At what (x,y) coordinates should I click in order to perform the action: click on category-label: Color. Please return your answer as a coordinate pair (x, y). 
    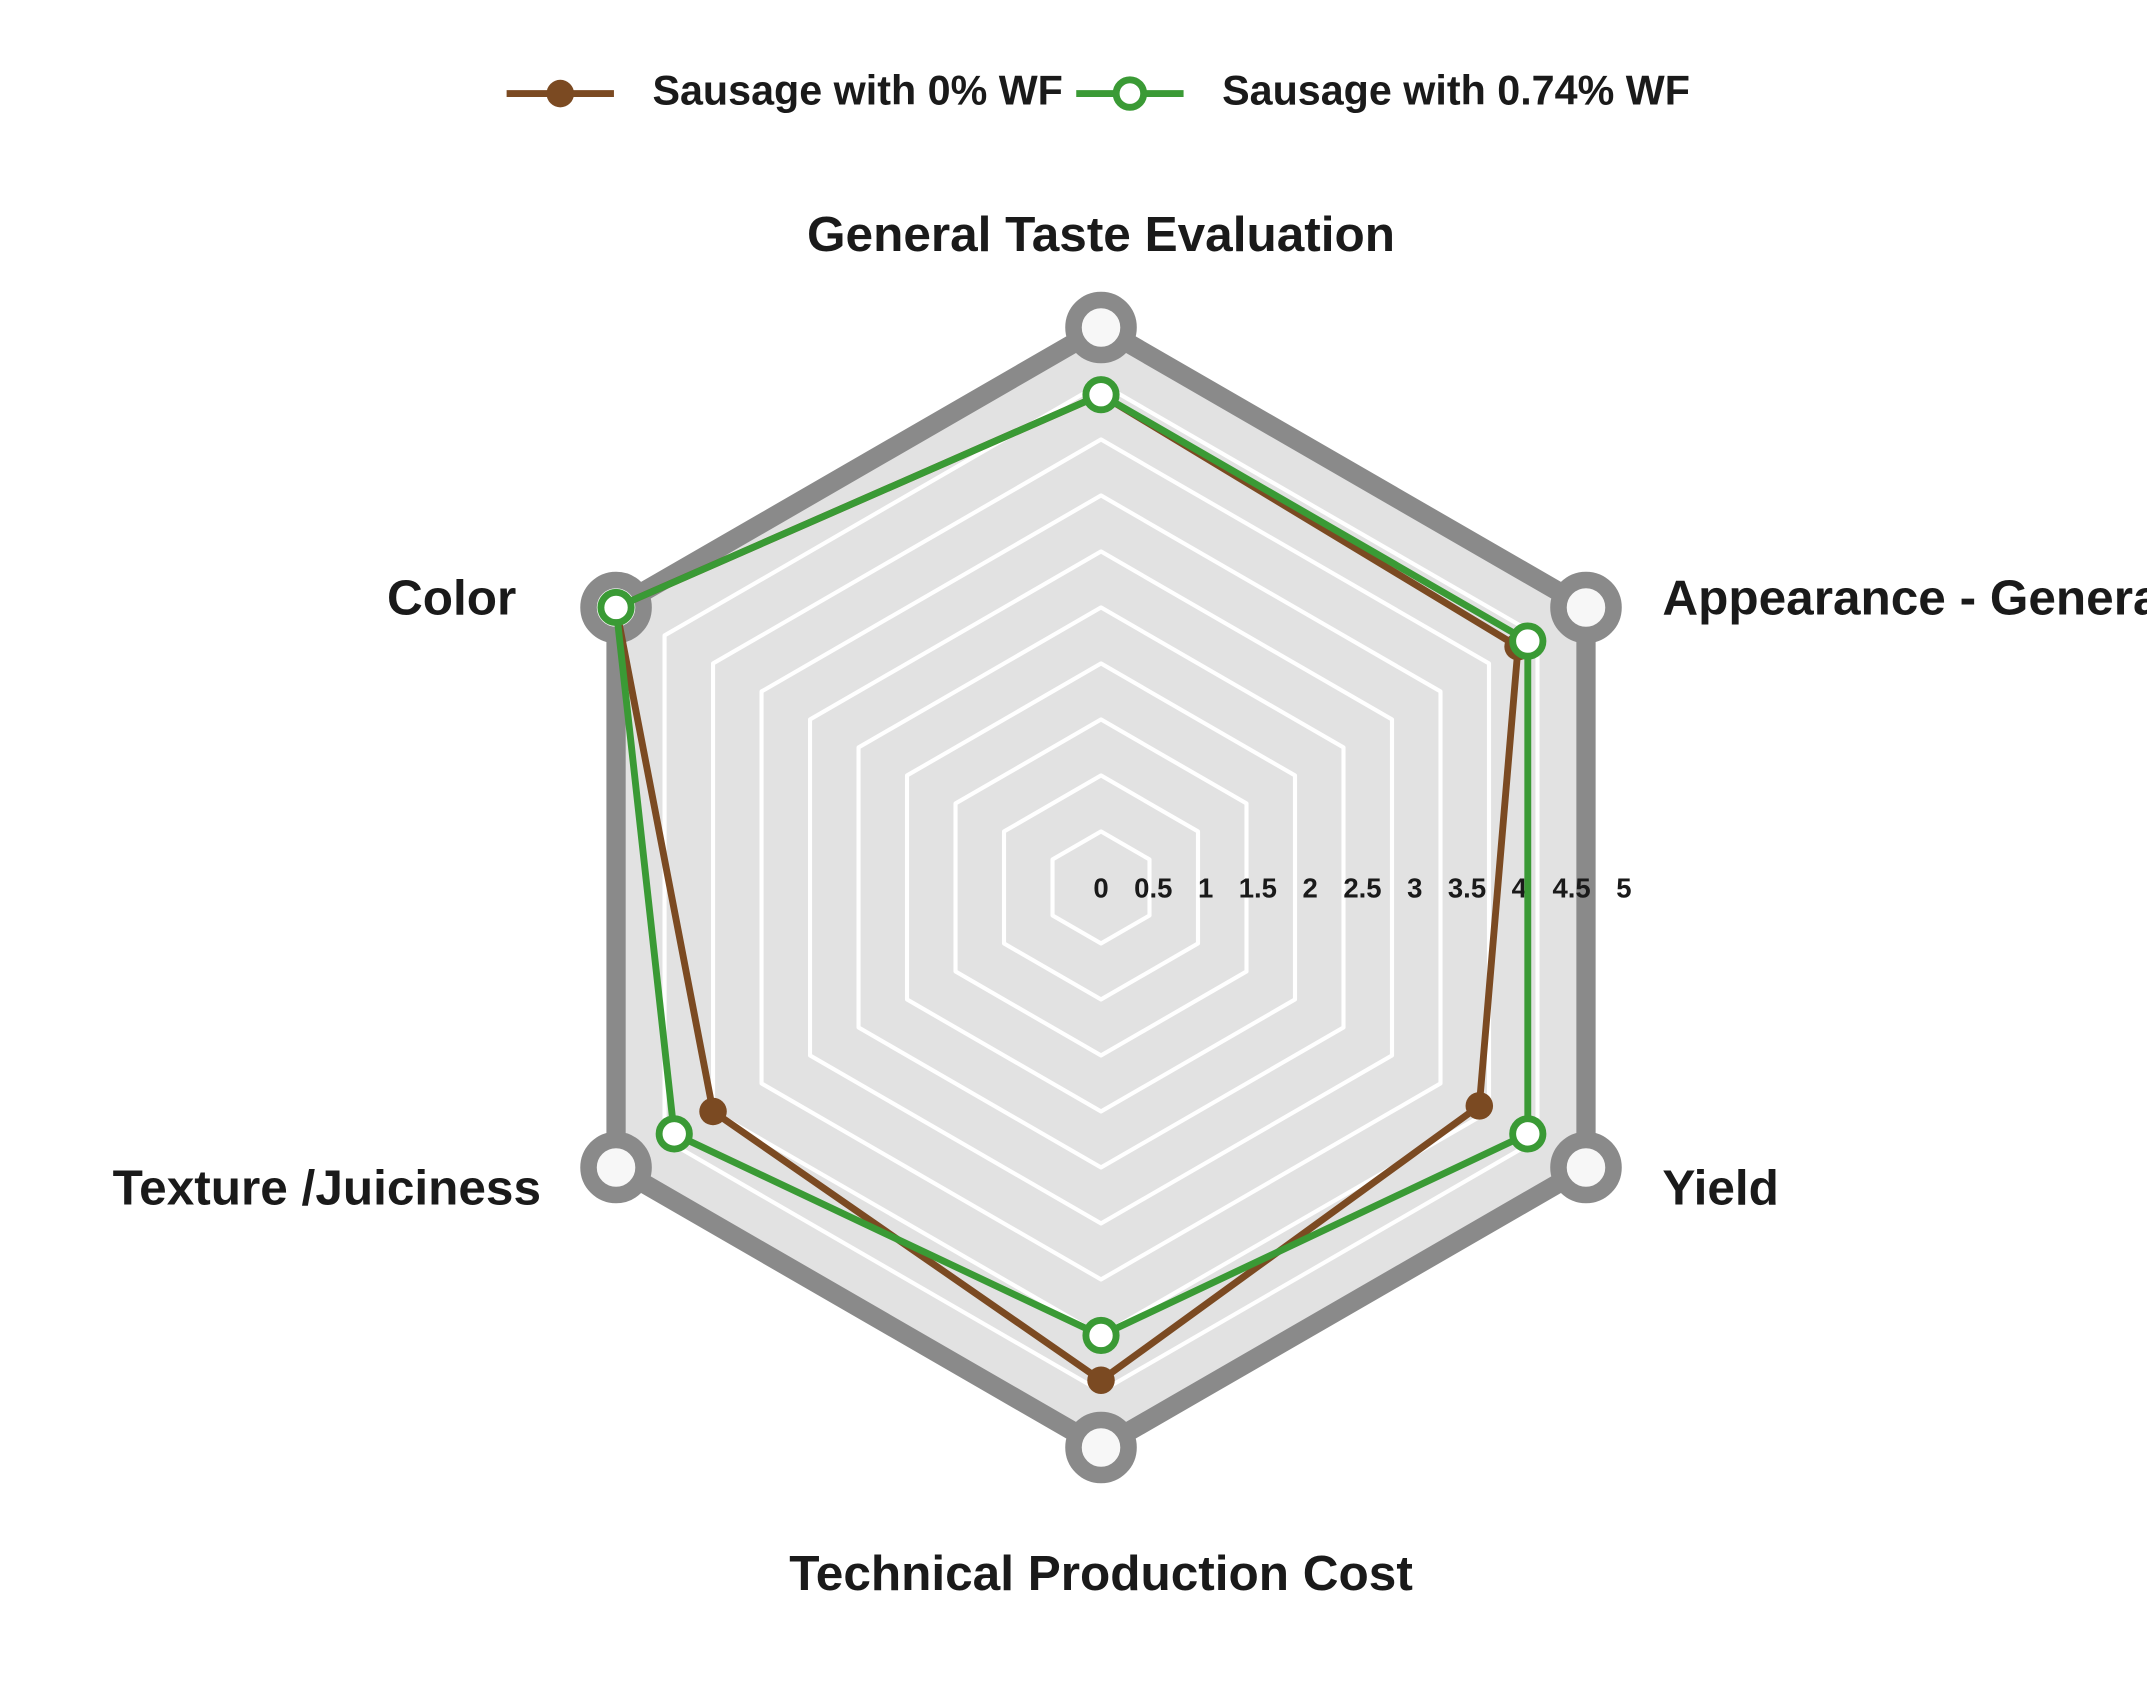
    Looking at the image, I should click on (451, 597).